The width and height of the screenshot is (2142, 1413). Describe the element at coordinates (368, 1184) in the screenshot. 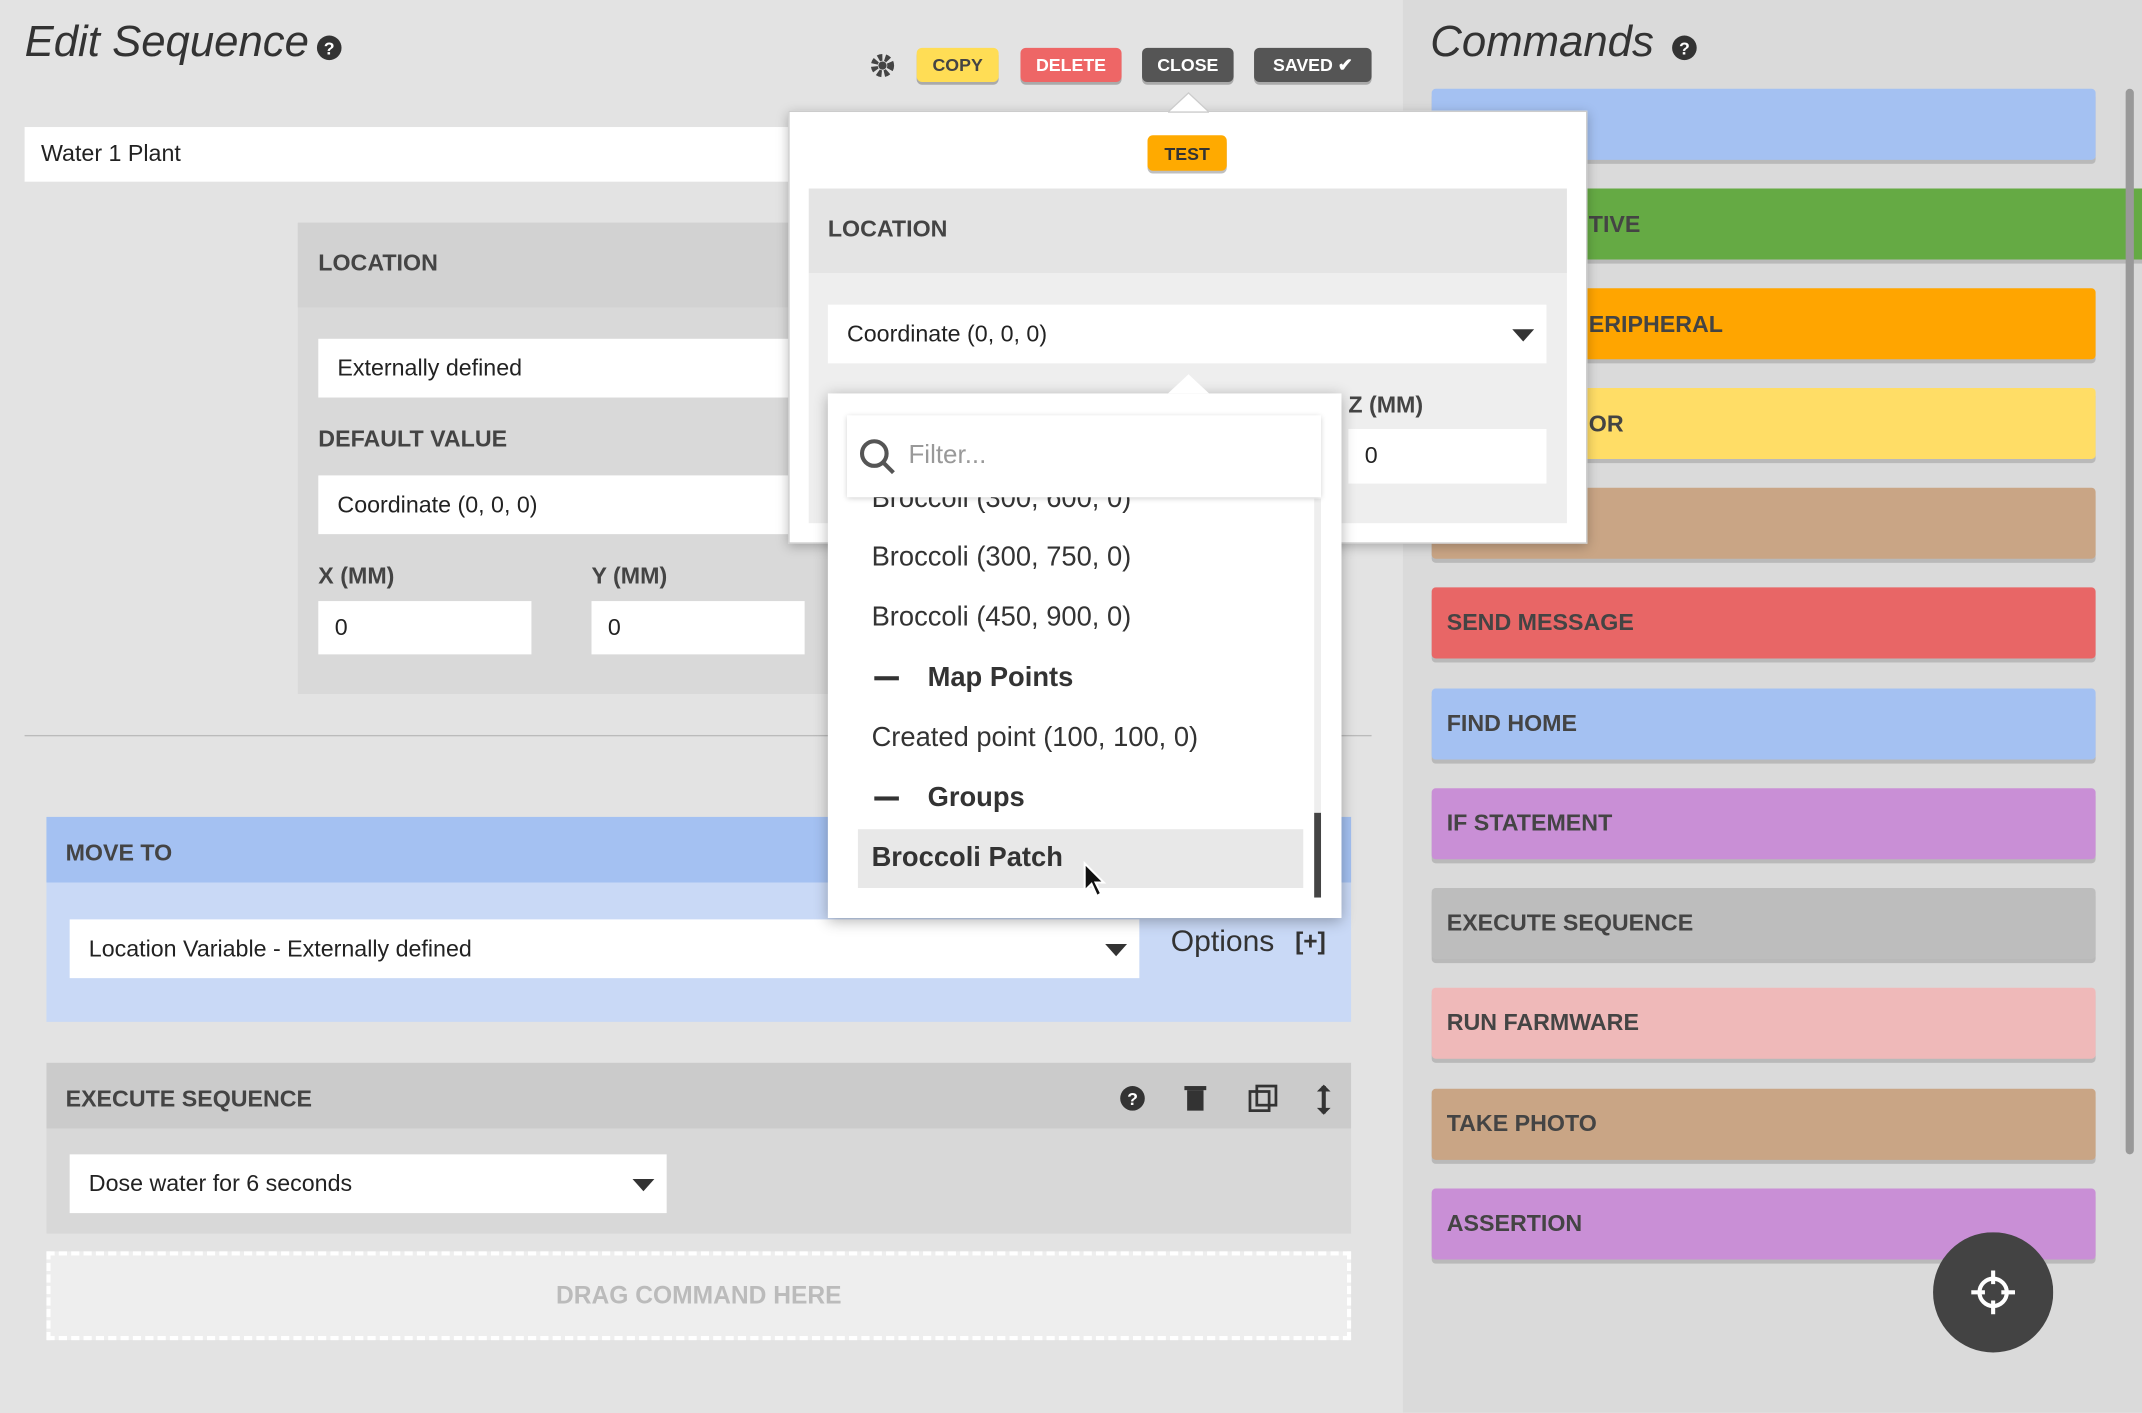

I see `sequence-select: Dose water for 6 seconds` at that location.